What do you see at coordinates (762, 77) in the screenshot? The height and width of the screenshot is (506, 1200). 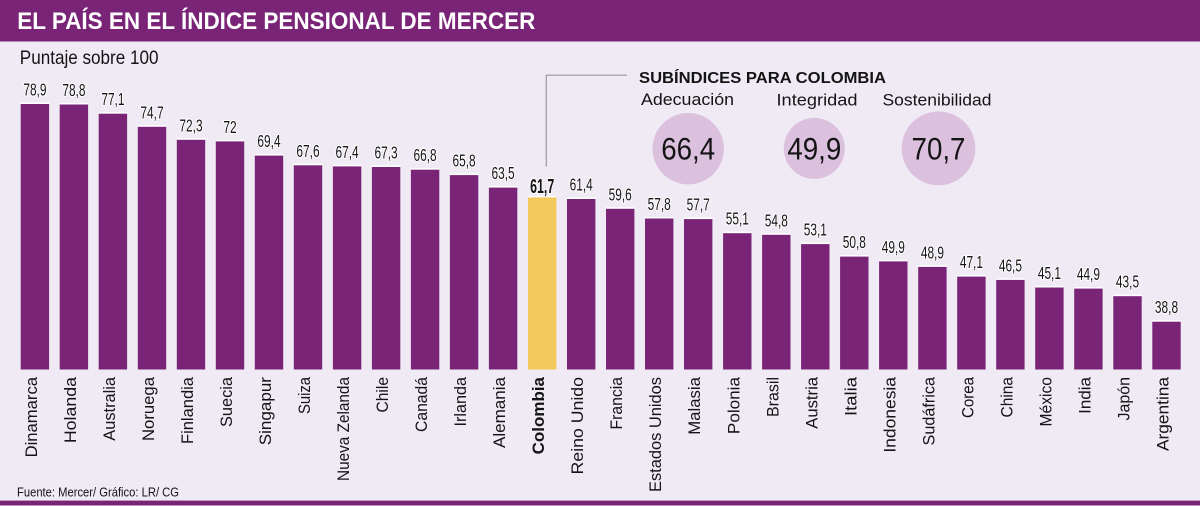 I see `svg-text: SUBÍNDICES PARA COLOMBIA` at bounding box center [762, 77].